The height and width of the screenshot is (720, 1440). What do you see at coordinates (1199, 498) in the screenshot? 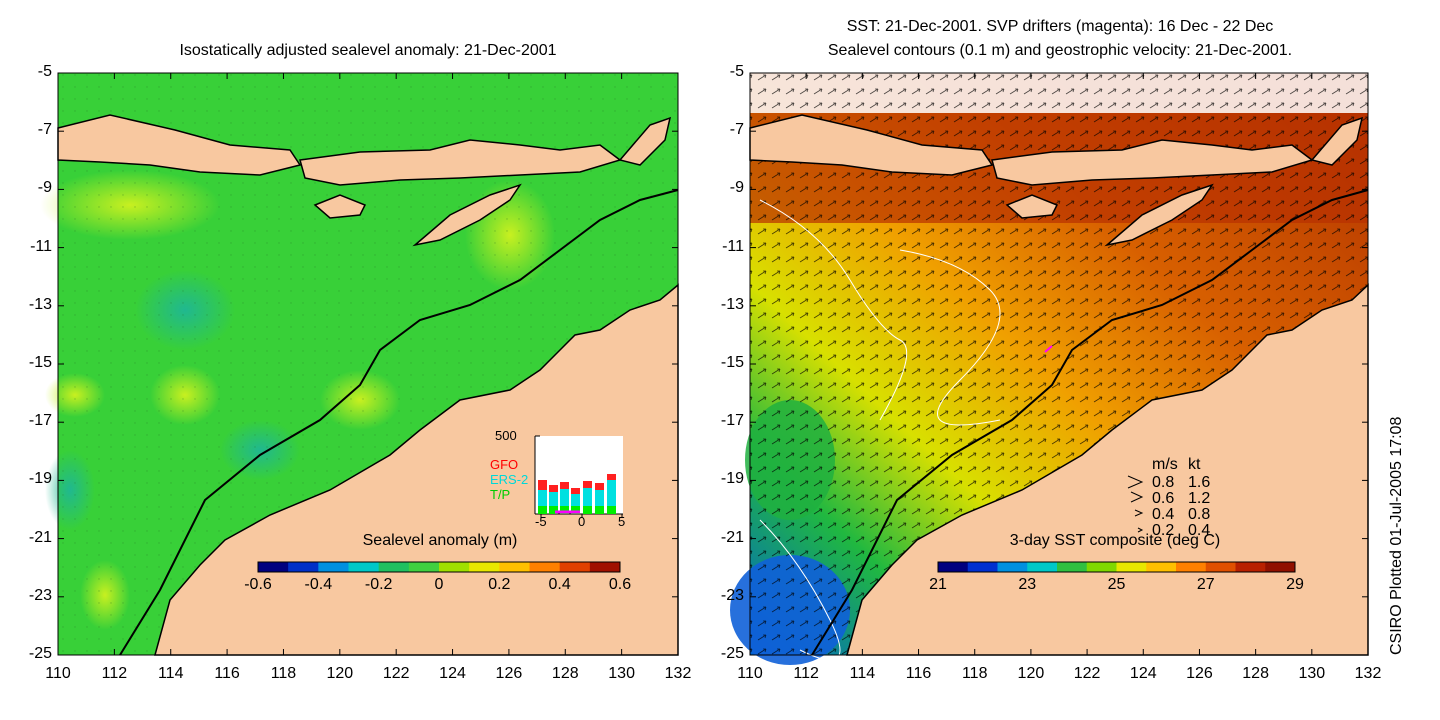
I see `speed-legend-kt: 1.2` at bounding box center [1199, 498].